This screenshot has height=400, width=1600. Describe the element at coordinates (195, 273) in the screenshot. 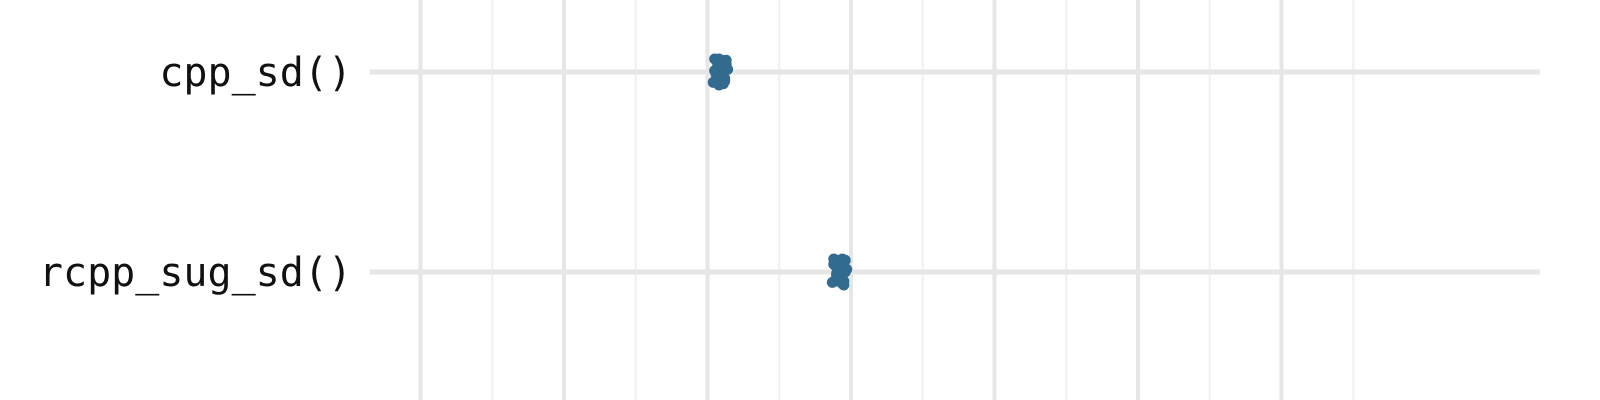

I see `category-label: rcpp_sug_sd()` at that location.